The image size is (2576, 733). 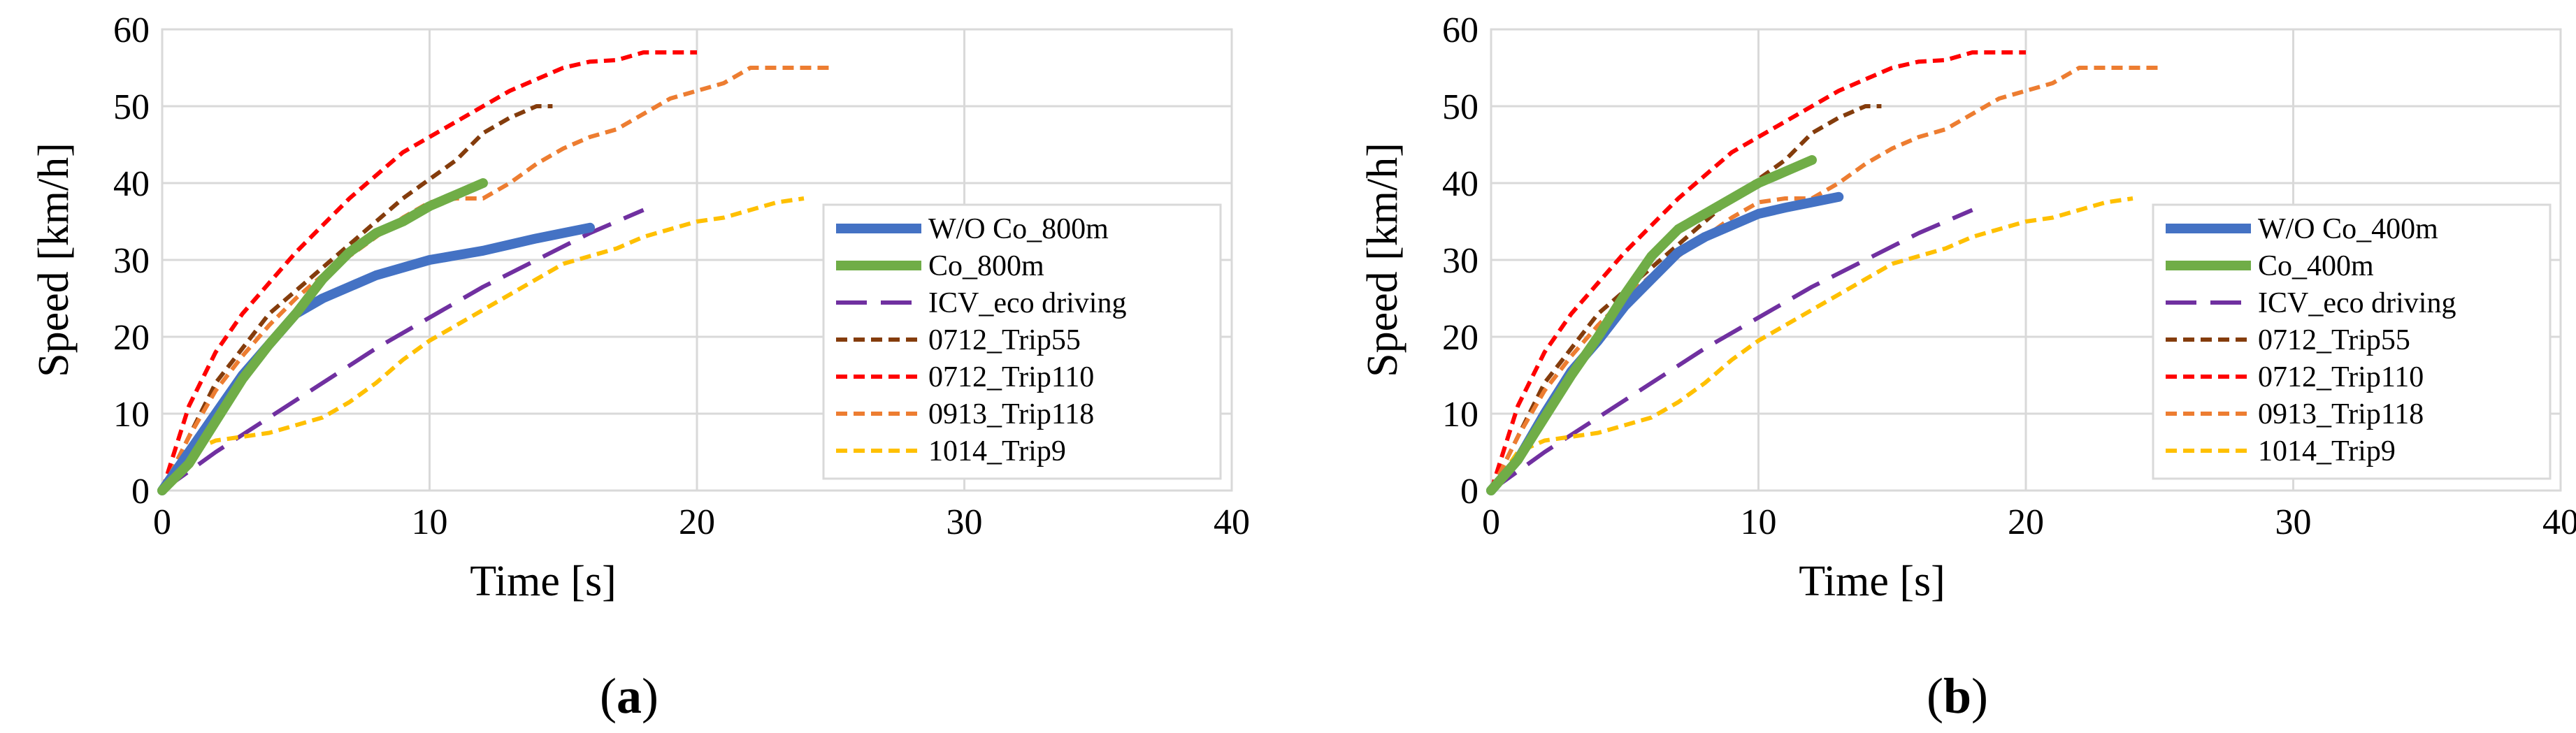 I want to click on panel-label-letter: b, so click(x=1957, y=696).